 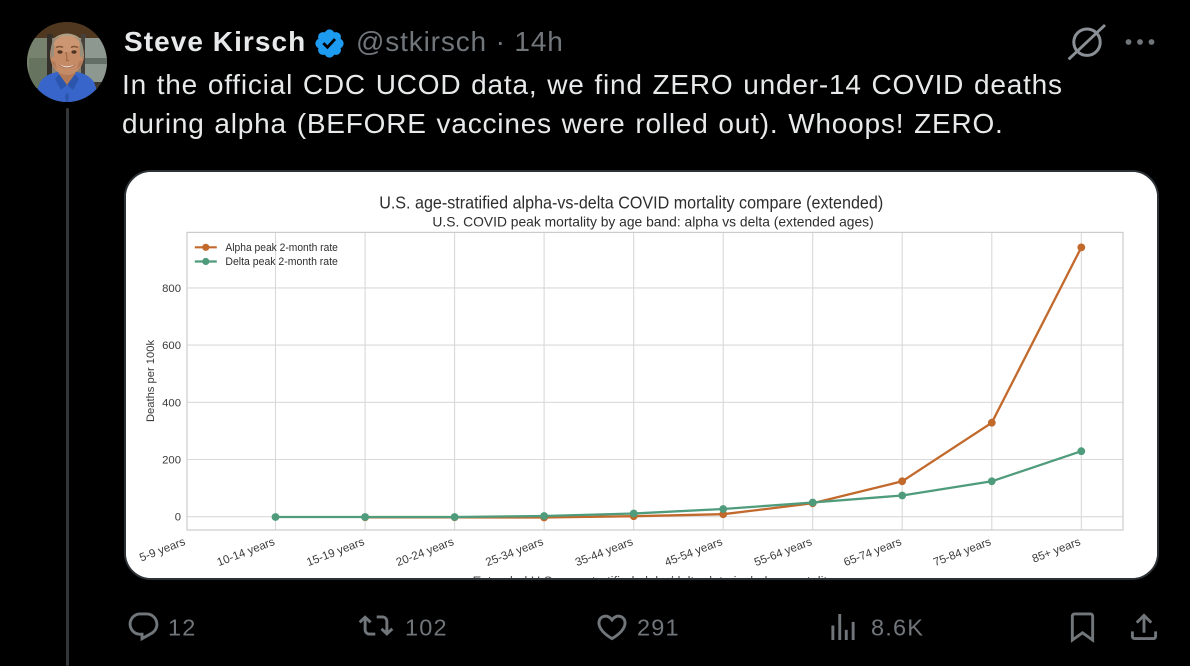 What do you see at coordinates (426, 628) in the screenshot?
I see `svg-text: 102` at bounding box center [426, 628].